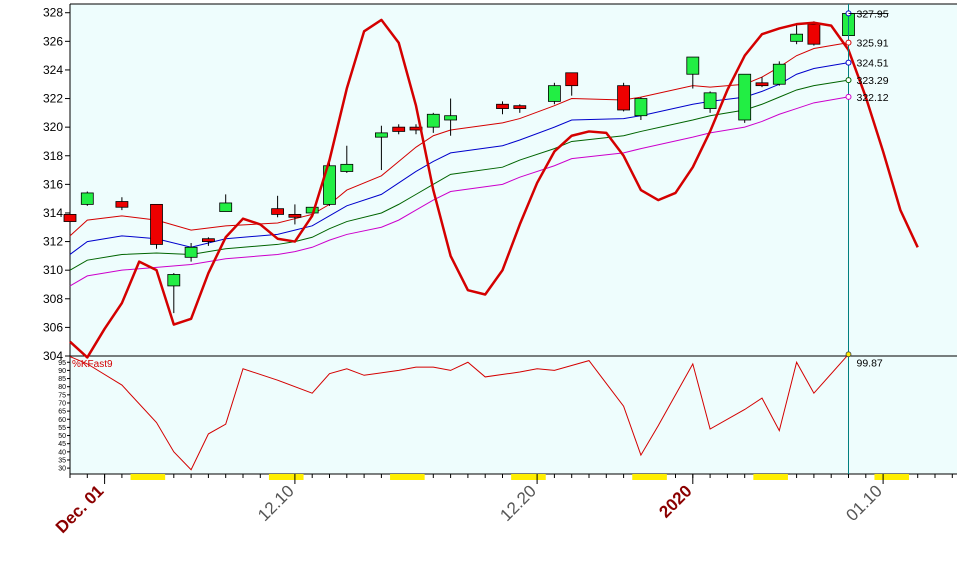 The image size is (957, 585). What do you see at coordinates (518, 503) in the screenshot?
I see `x-tick-label: 12.20` at bounding box center [518, 503].